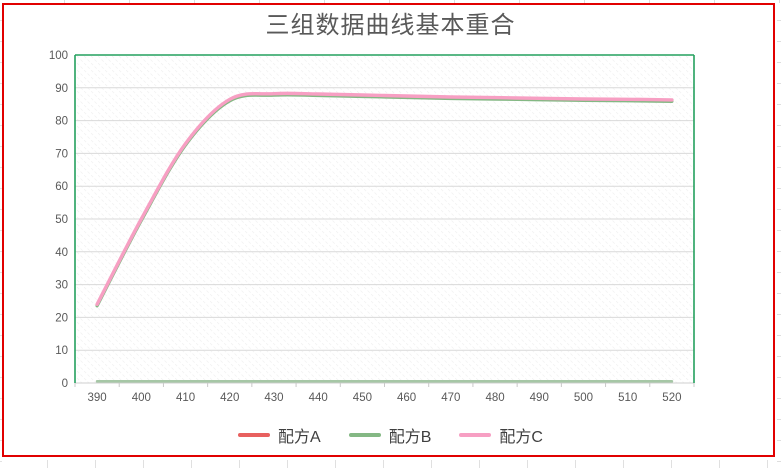 This screenshot has height=468, width=781. What do you see at coordinates (61, 154) in the screenshot?
I see `y-axis-tick-label: 70` at bounding box center [61, 154].